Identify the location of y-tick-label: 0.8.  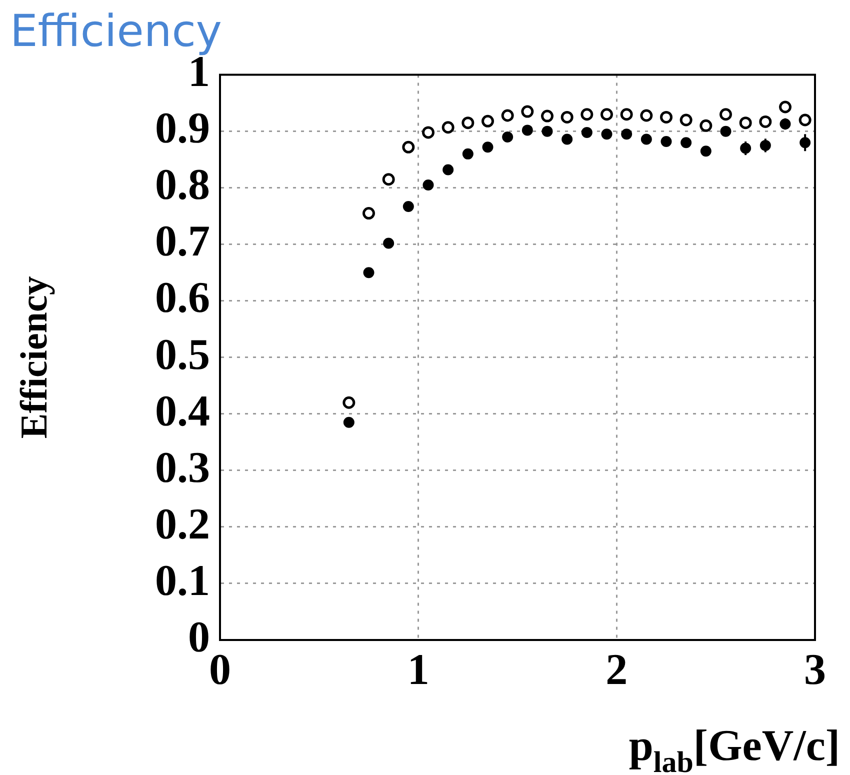
(182, 185).